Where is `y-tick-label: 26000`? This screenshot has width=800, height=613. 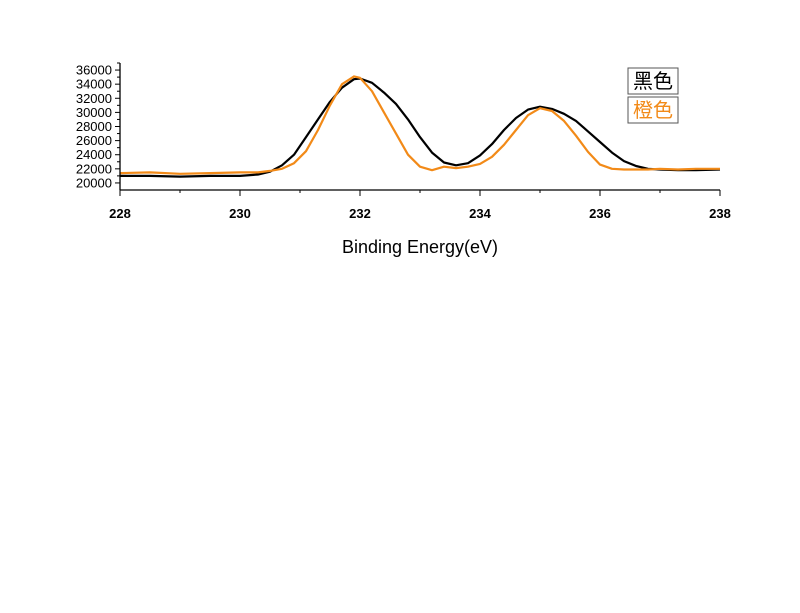
y-tick-label: 26000 is located at coordinates (94, 140).